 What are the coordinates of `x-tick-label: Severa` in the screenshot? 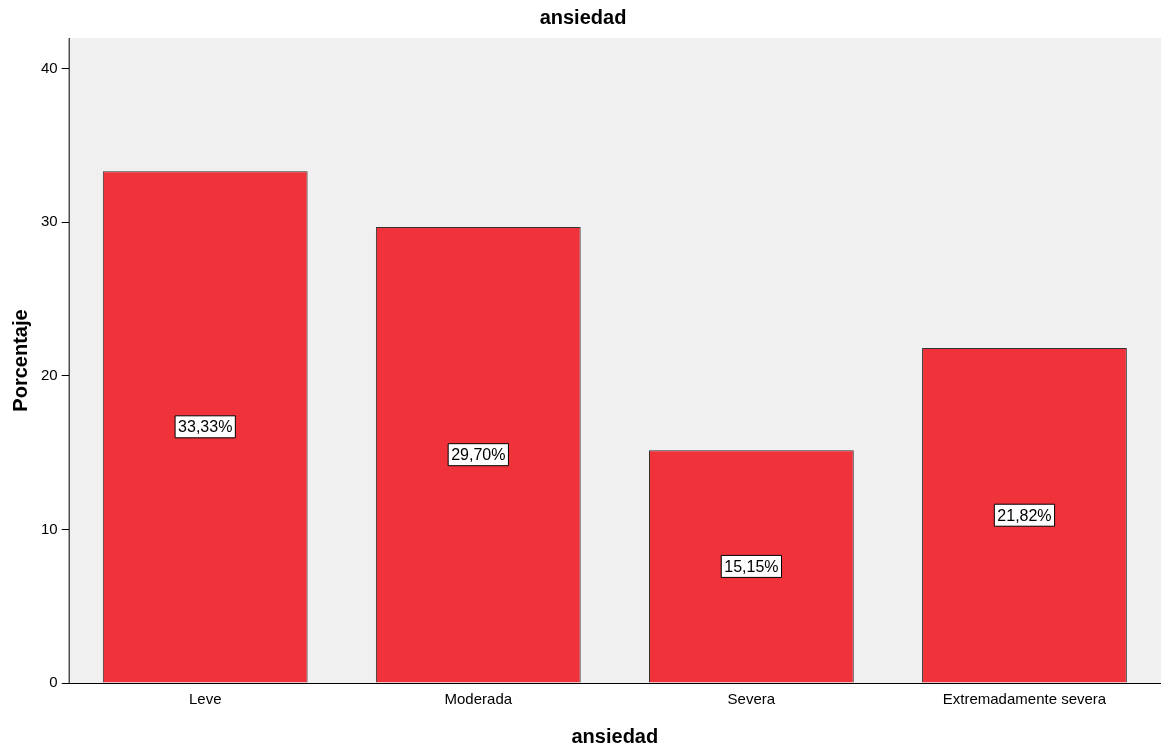 It's located at (751, 699).